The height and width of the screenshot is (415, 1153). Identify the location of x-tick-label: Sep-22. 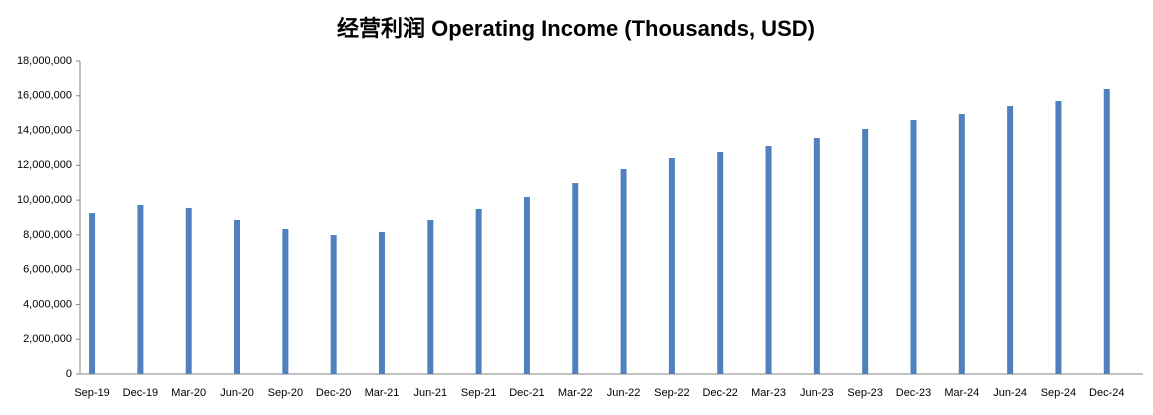
(671, 393).